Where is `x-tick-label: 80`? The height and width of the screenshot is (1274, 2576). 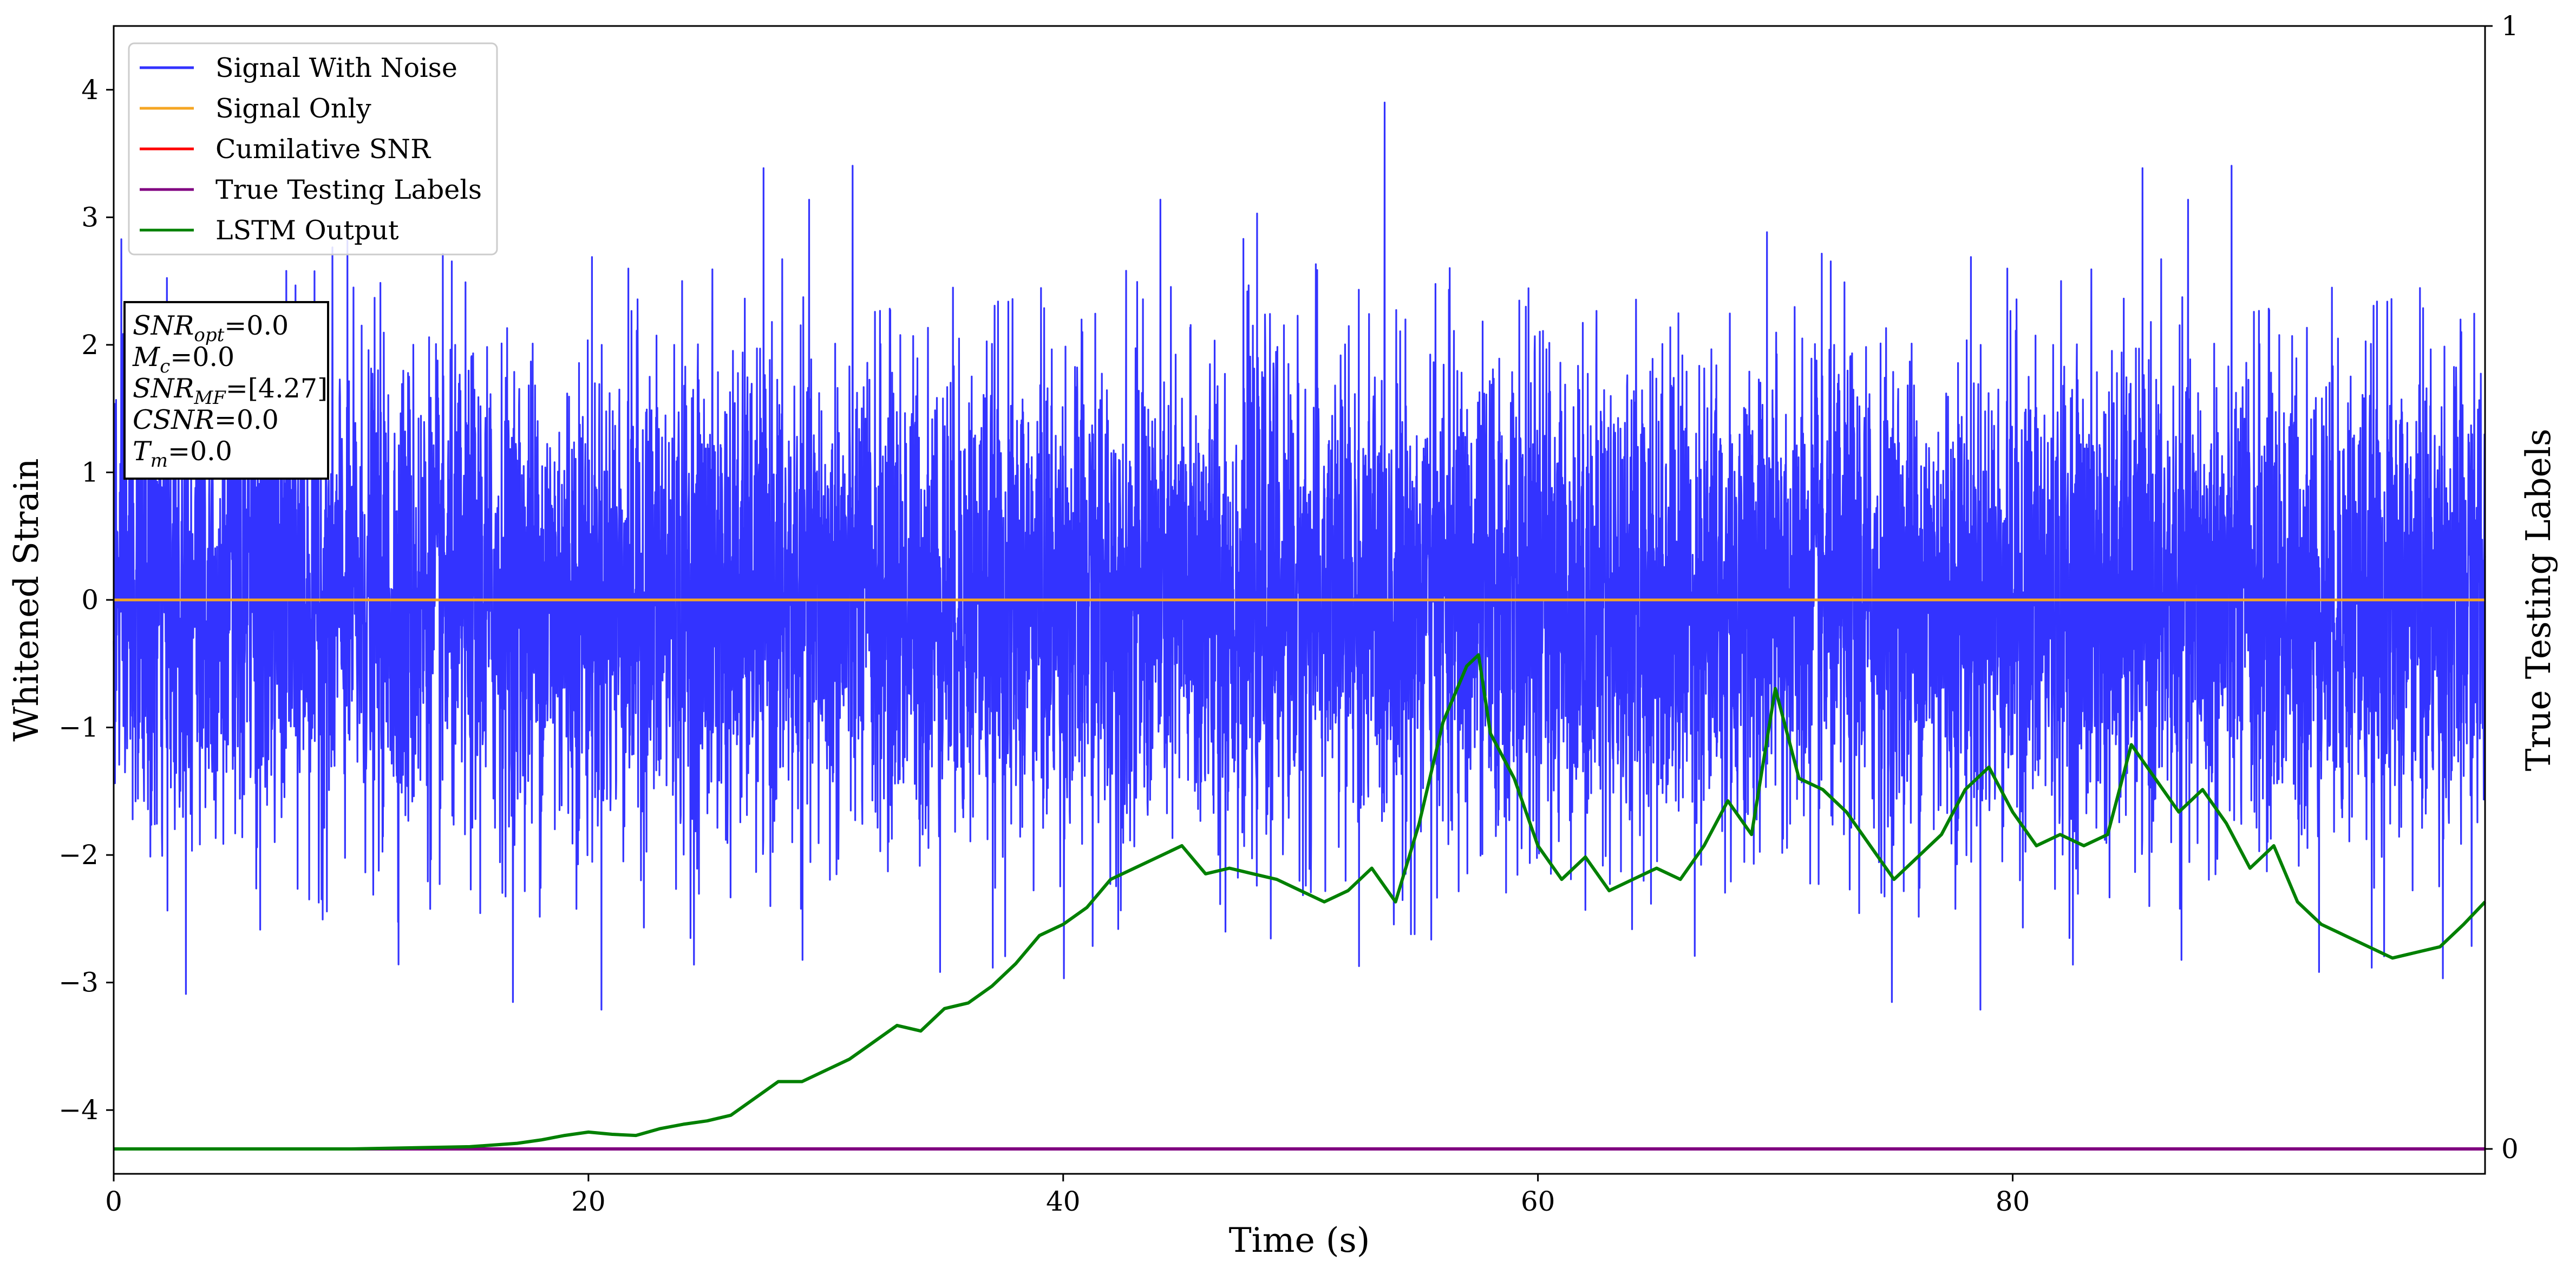
x-tick-label: 80 is located at coordinates (2013, 1201).